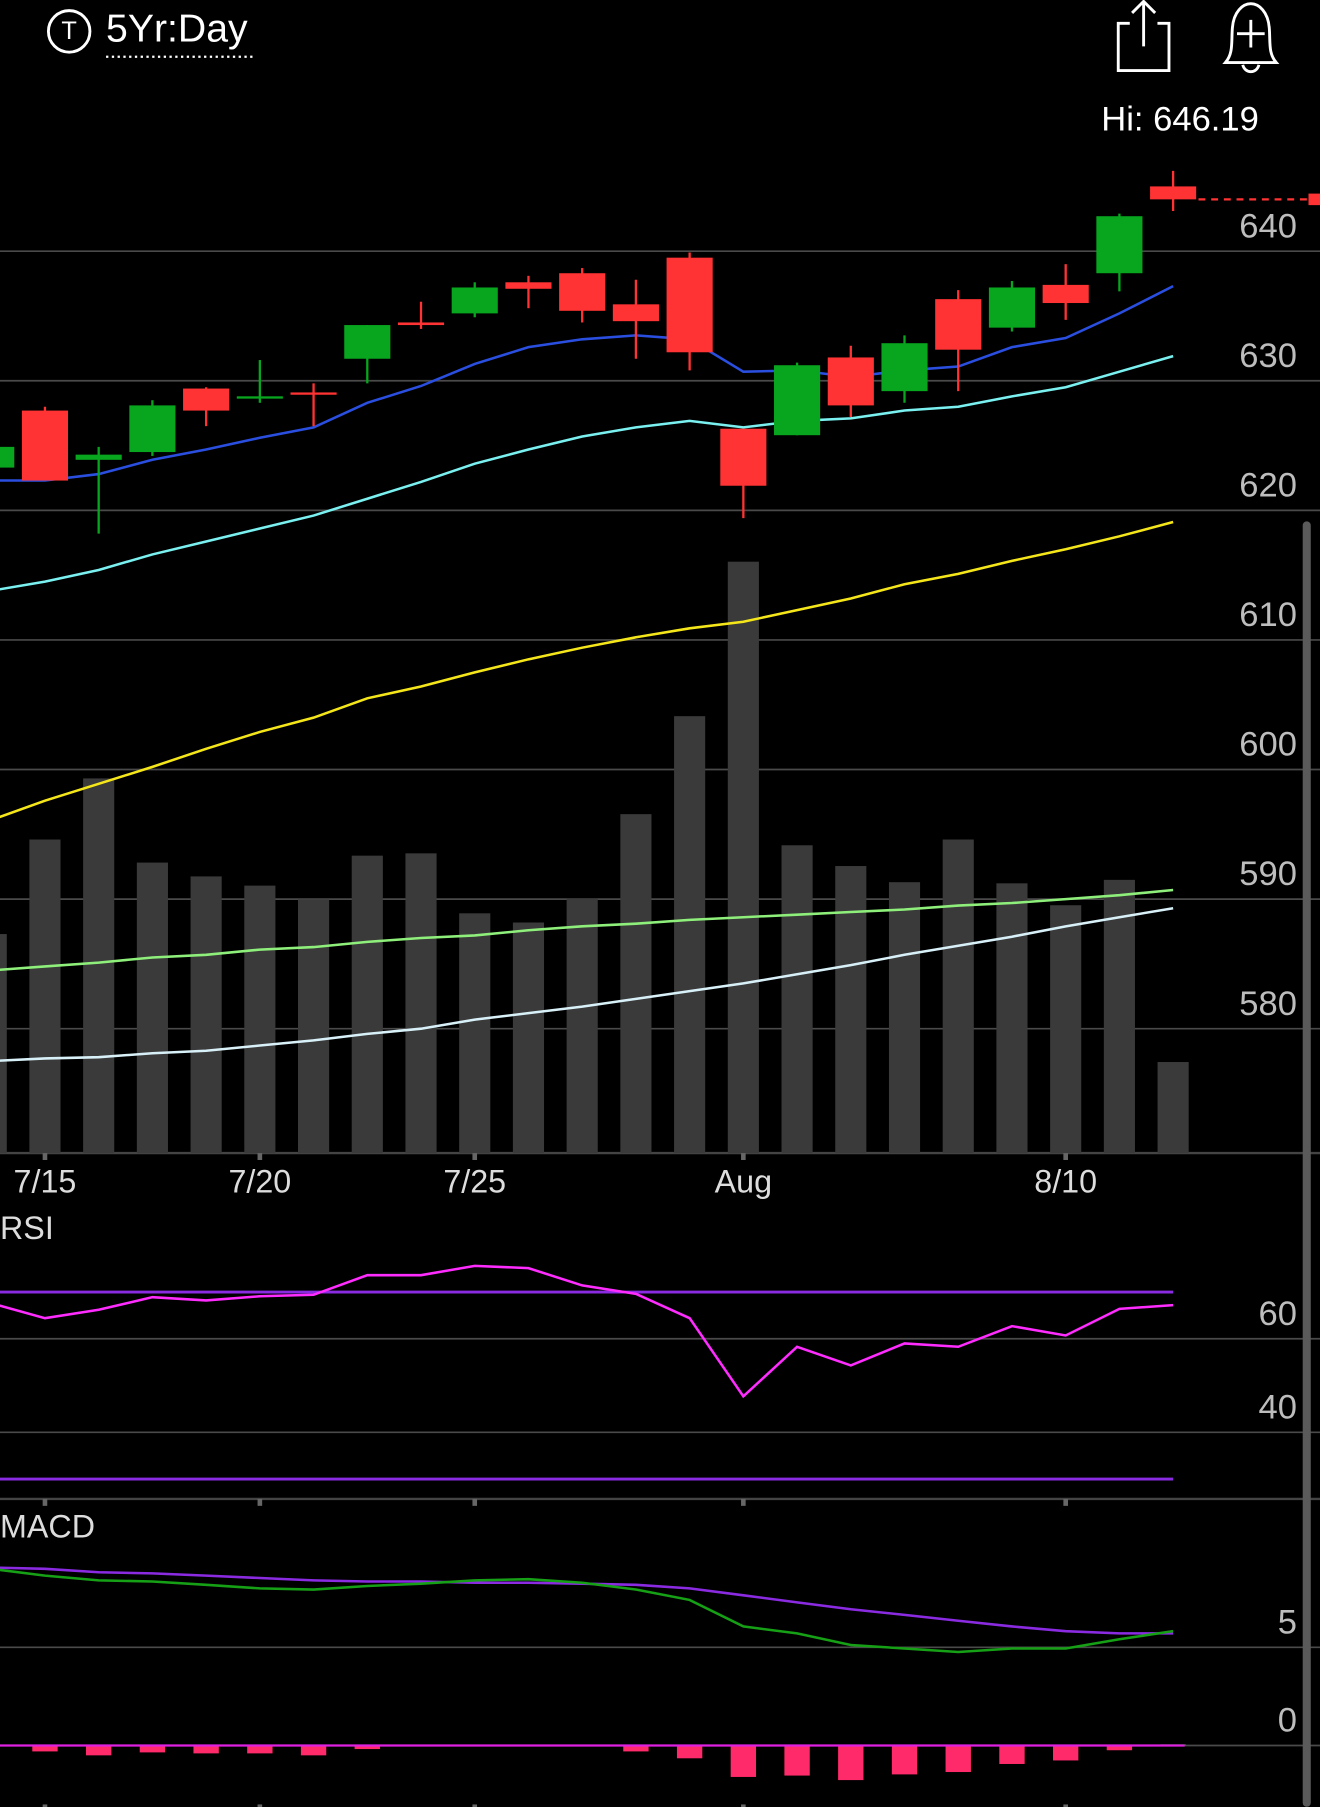  I want to click on ticker-icon-letter: T, so click(68, 31).